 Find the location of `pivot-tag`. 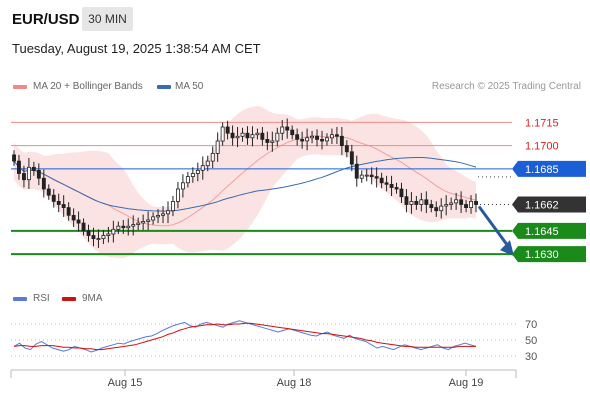

pivot-tag is located at coordinates (549, 168).